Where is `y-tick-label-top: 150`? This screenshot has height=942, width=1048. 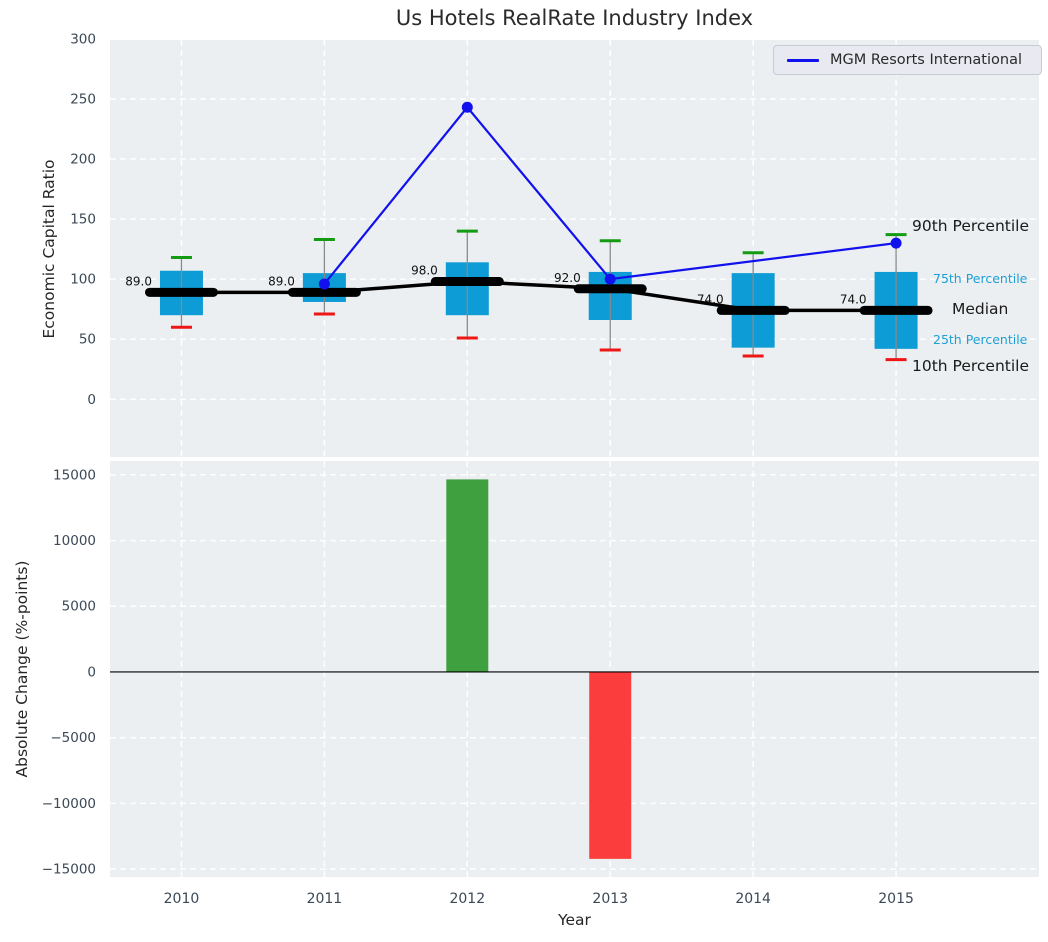
y-tick-label-top: 150 is located at coordinates (83, 220).